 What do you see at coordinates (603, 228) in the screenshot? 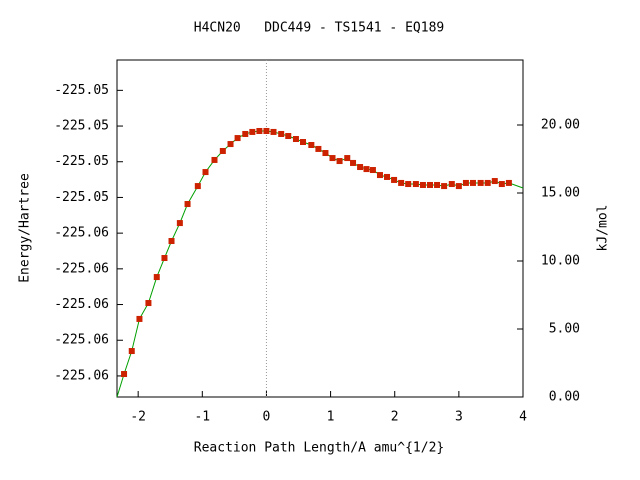
I see `y2-axis-label: kJ/mol` at bounding box center [603, 228].